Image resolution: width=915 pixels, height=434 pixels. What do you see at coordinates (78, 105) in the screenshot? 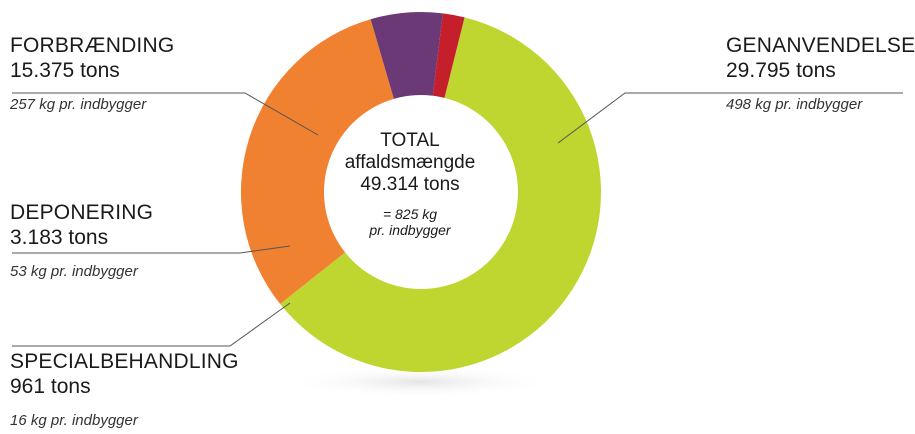
I see `label-forbraending-per: 257 kg pr. indbygger` at bounding box center [78, 105].